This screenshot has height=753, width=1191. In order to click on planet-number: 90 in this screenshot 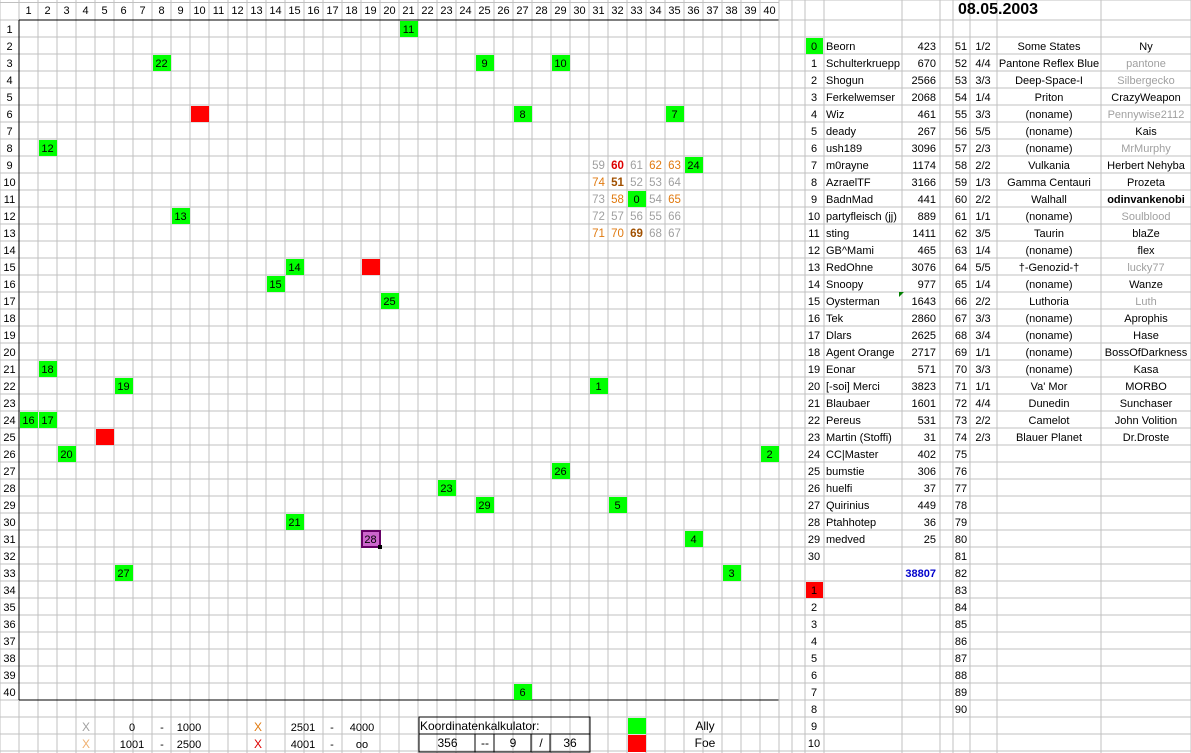, I will do `click(961, 710)`.